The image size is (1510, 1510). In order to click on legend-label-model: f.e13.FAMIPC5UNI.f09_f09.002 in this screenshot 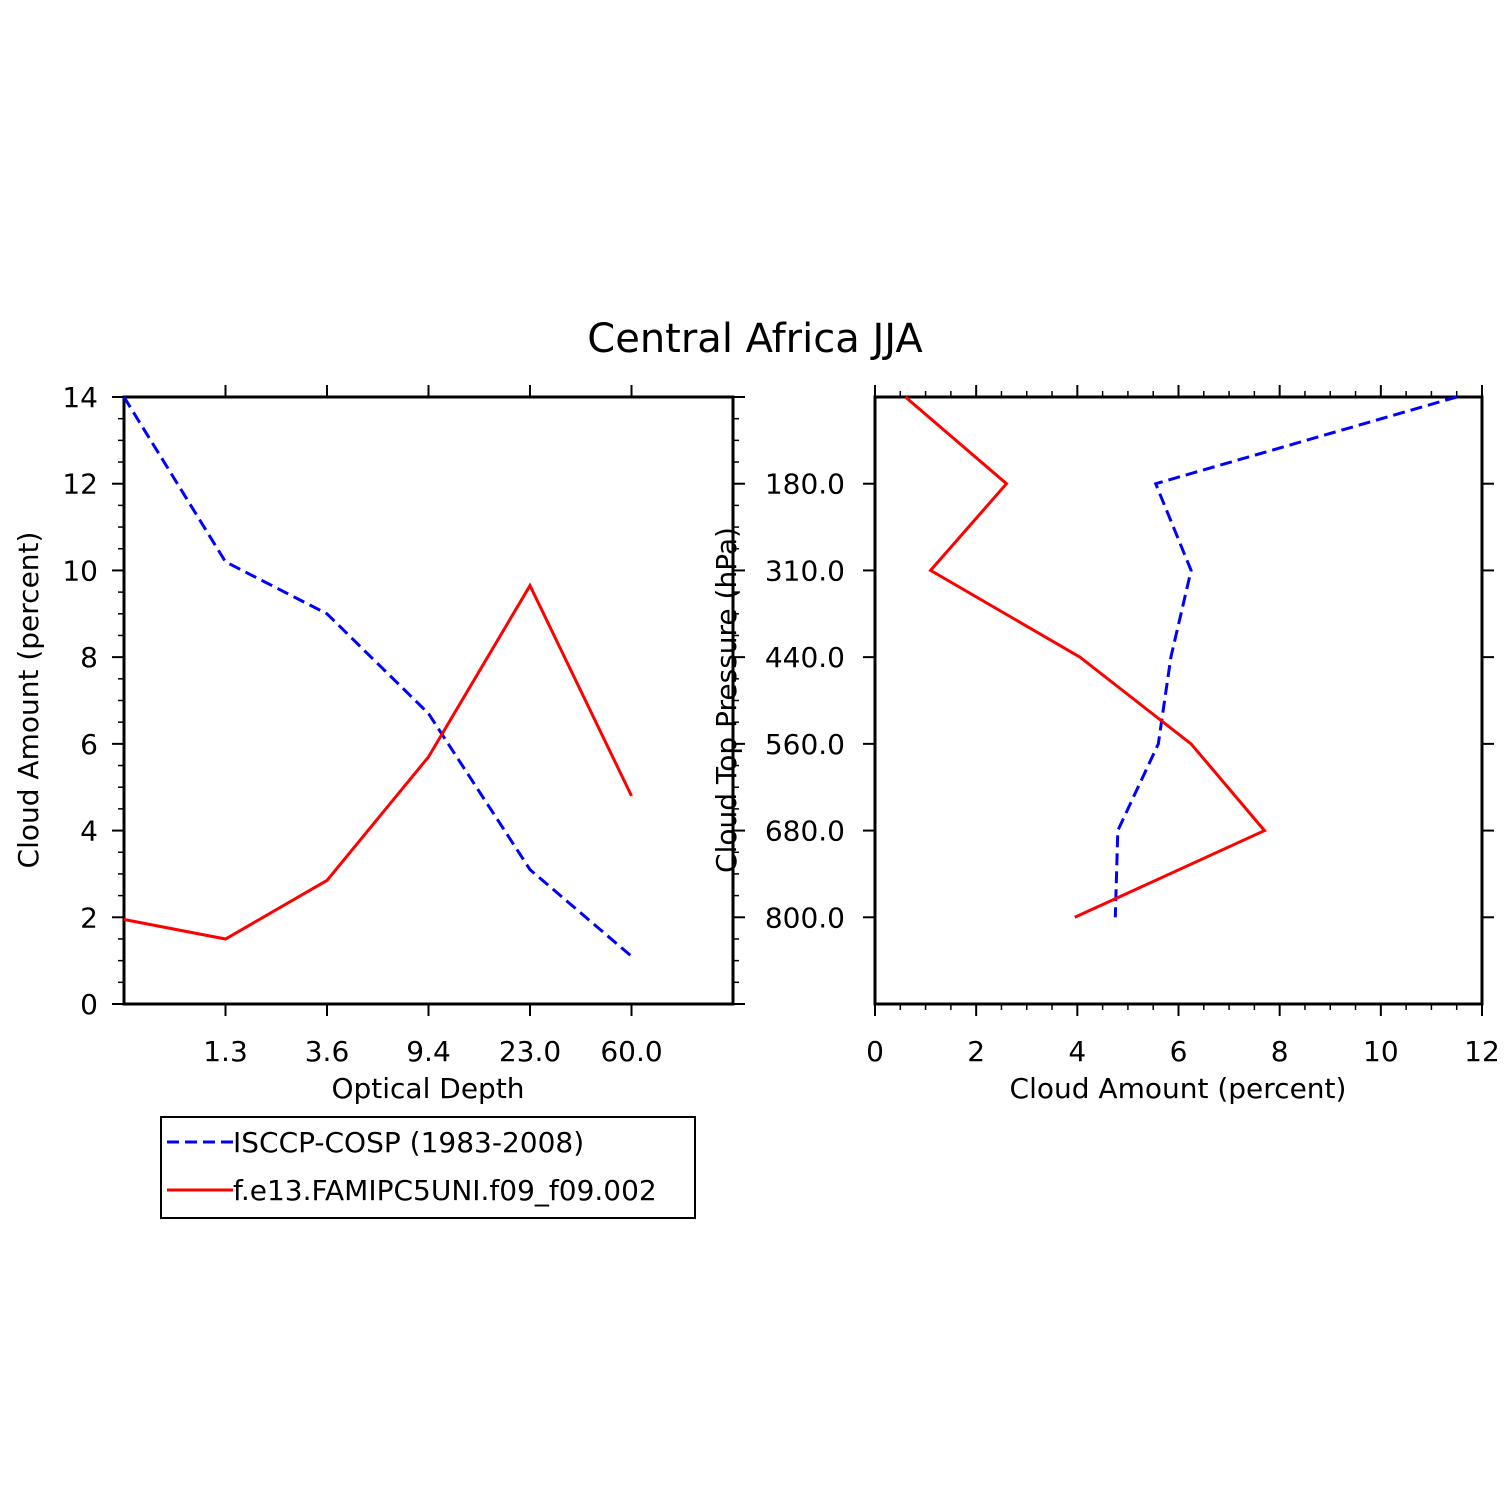, I will do `click(445, 1190)`.